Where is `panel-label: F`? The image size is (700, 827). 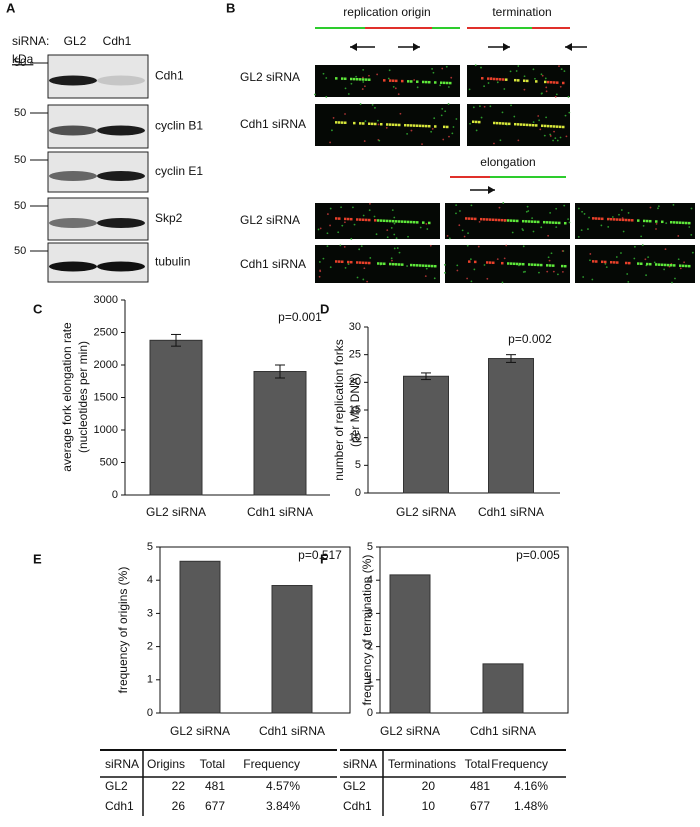 panel-label: F is located at coordinates (324, 558).